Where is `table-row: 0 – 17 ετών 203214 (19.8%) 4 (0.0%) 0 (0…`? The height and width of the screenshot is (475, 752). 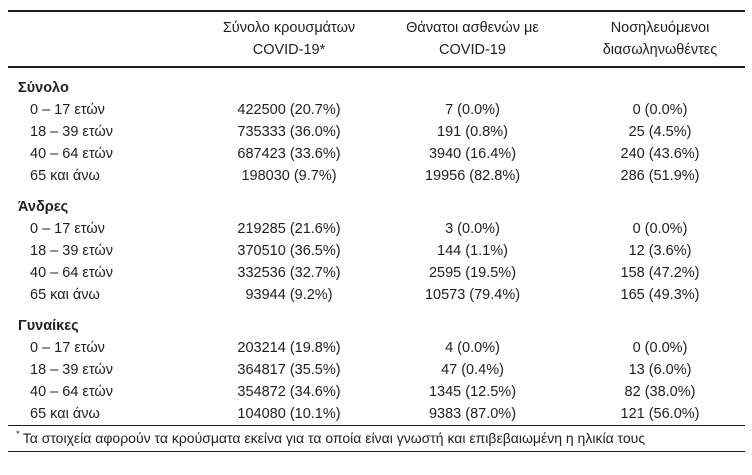
table-row: 0 – 17 ετών 203214 (19.8%) 4 (0.0%) 0 (0… is located at coordinates (376, 348).